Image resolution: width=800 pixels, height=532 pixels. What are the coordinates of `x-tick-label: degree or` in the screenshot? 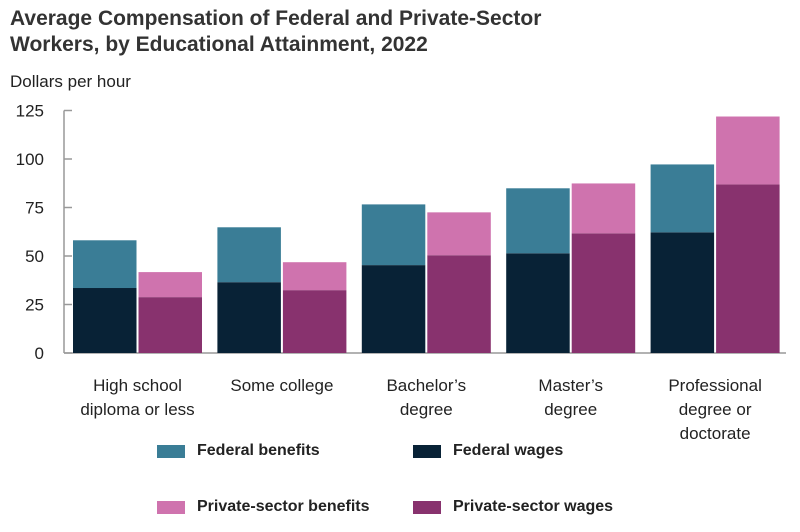 It's located at (715, 409).